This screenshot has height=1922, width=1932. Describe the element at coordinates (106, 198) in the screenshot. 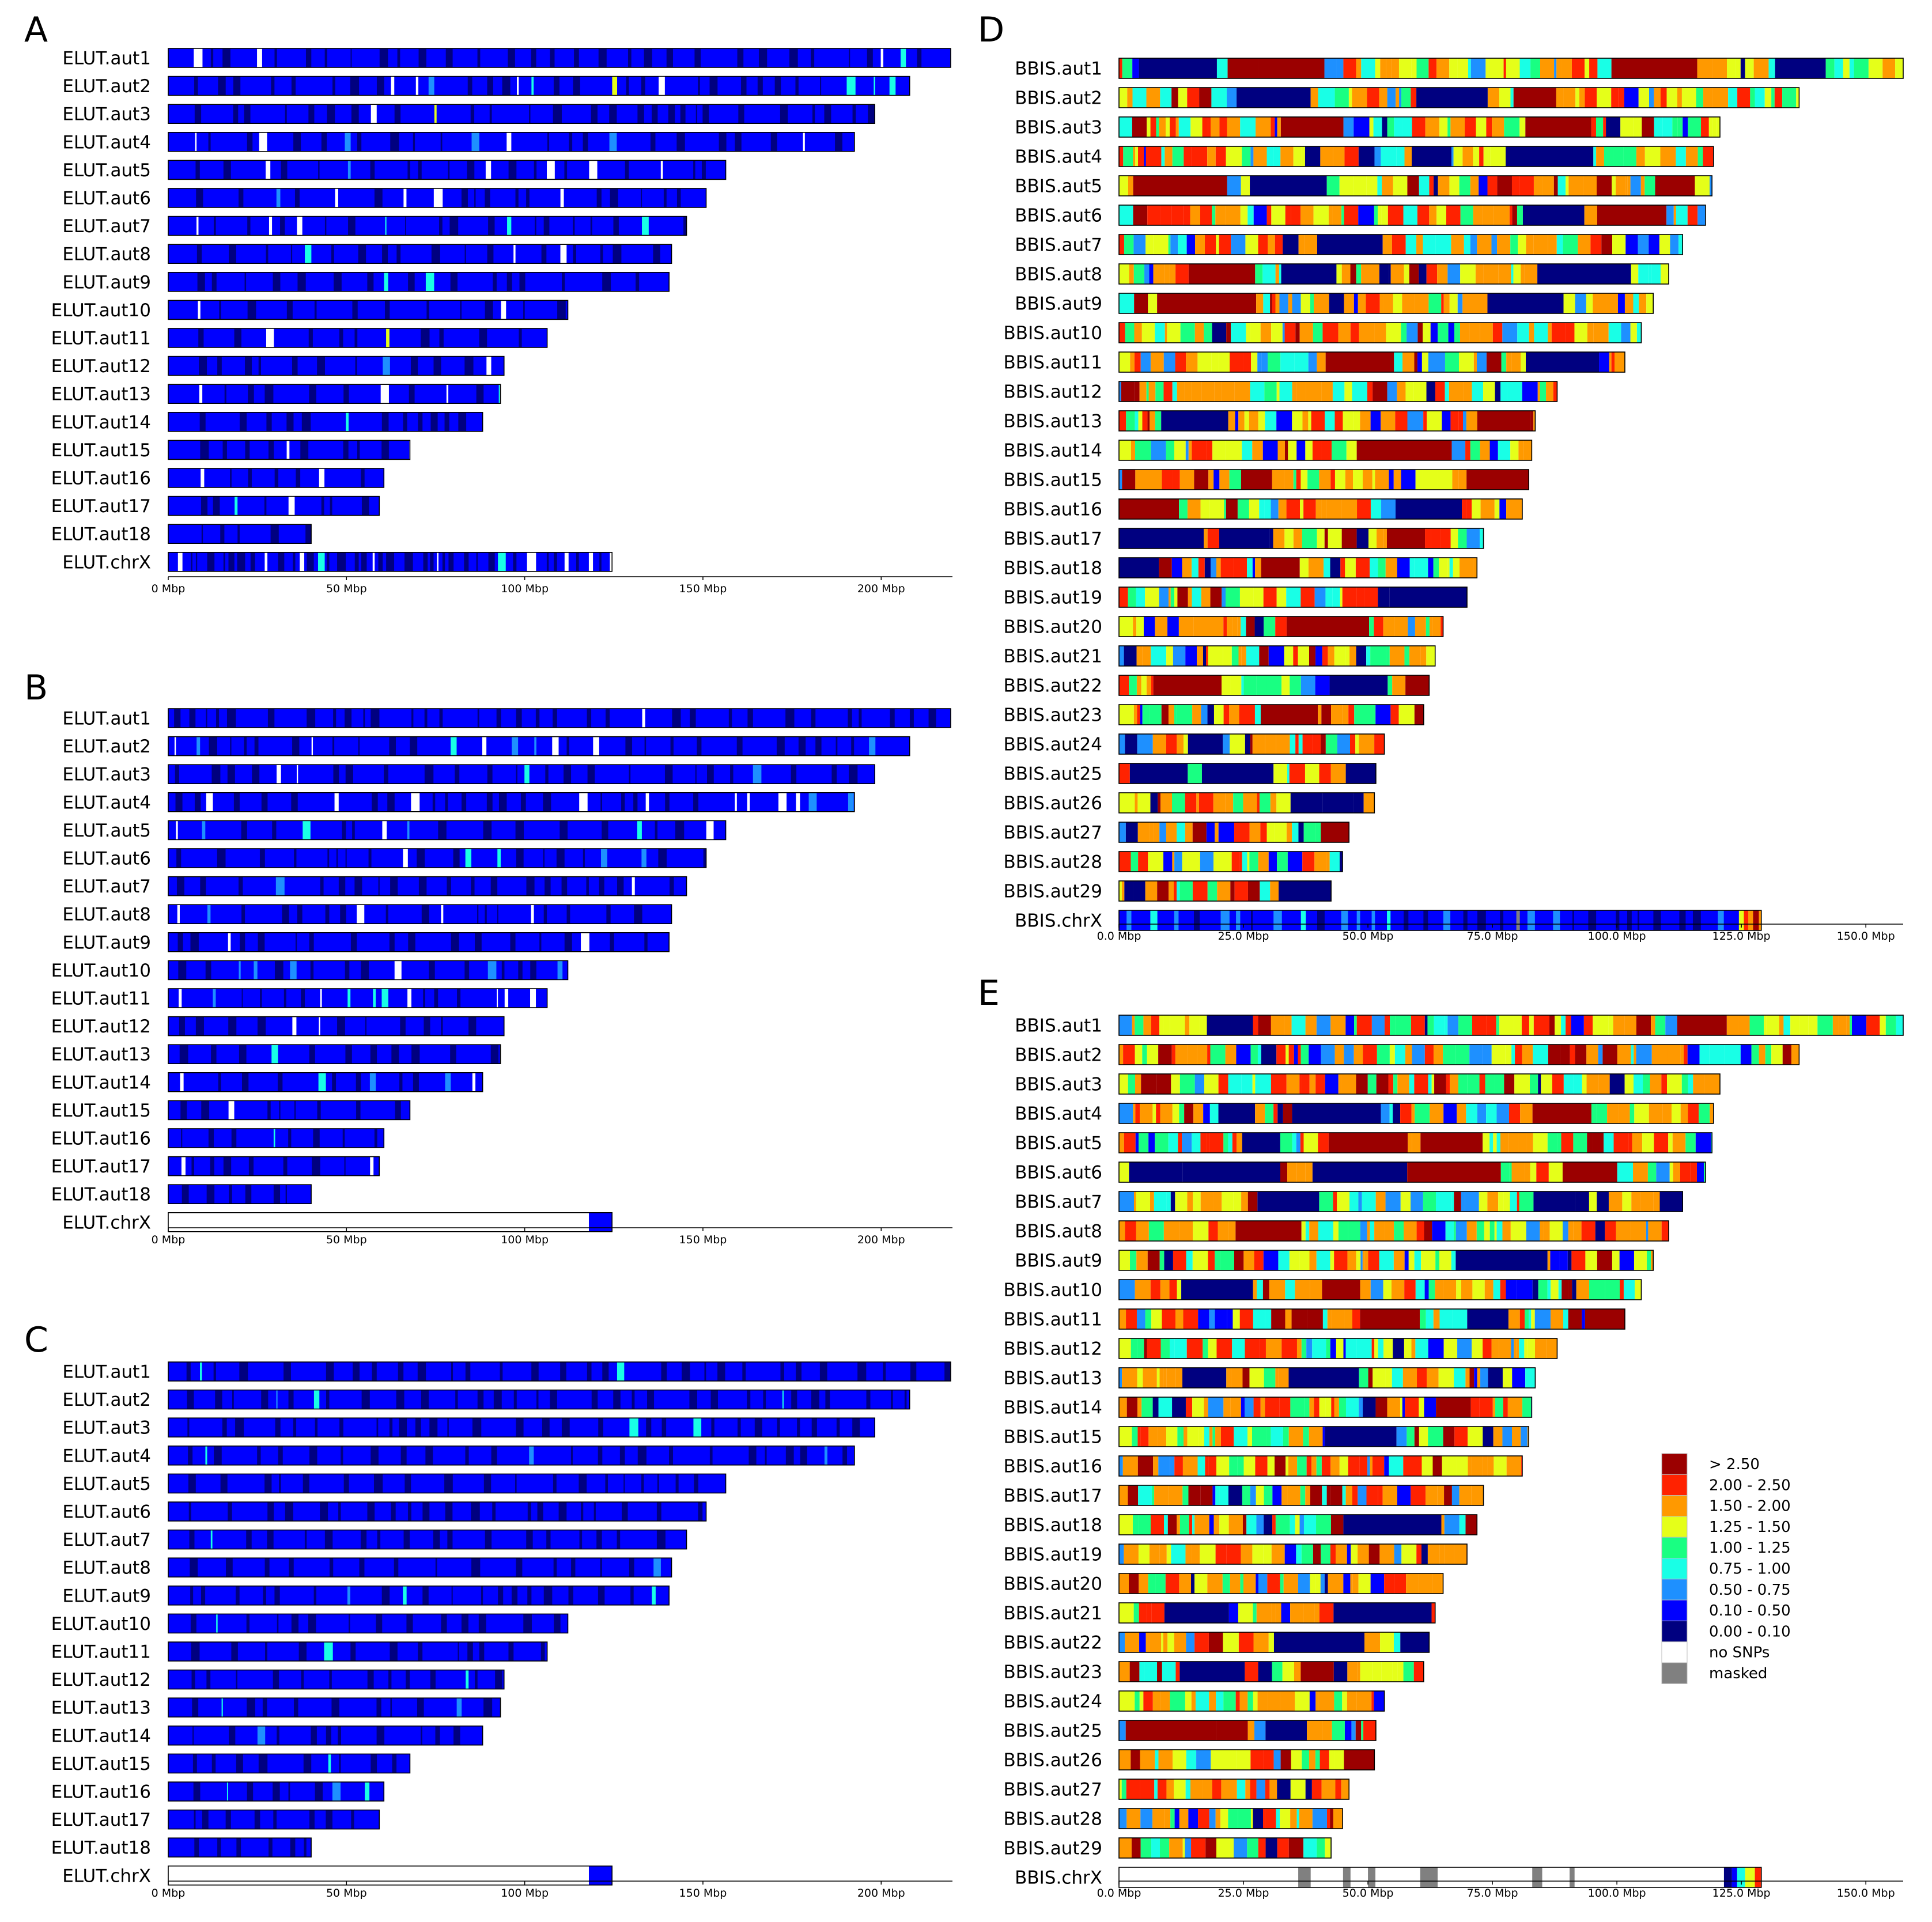

I see `chromosome-label: ELUT.aut6` at that location.